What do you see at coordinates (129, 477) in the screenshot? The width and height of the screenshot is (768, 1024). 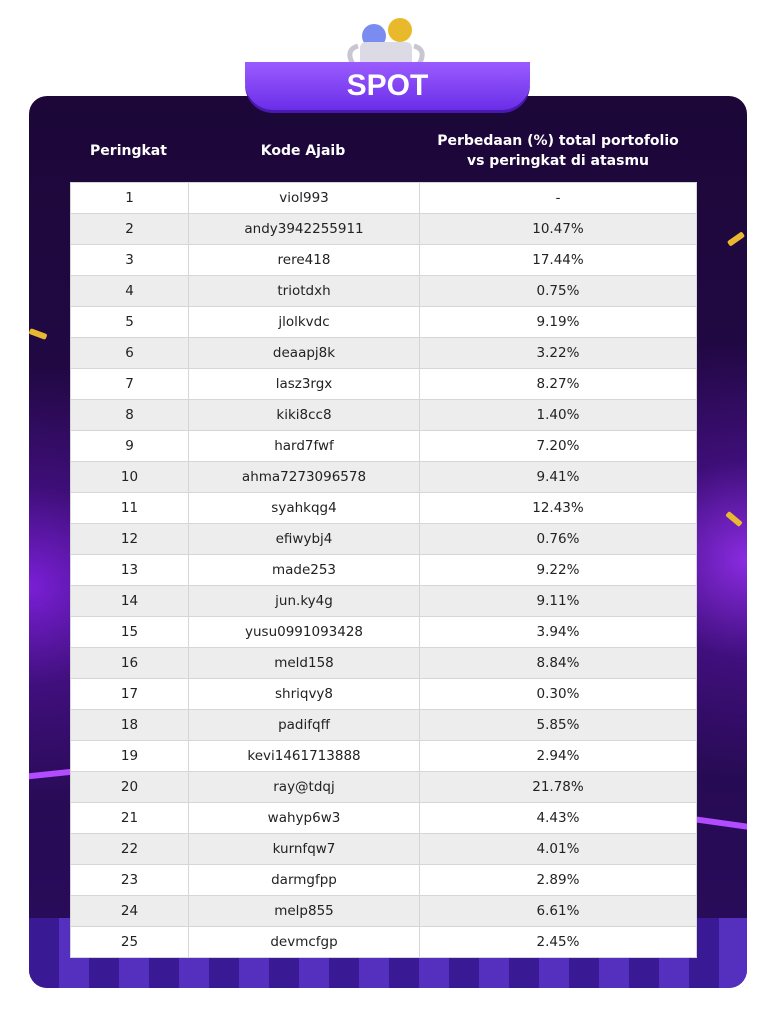 I see `rank-cell: 10` at bounding box center [129, 477].